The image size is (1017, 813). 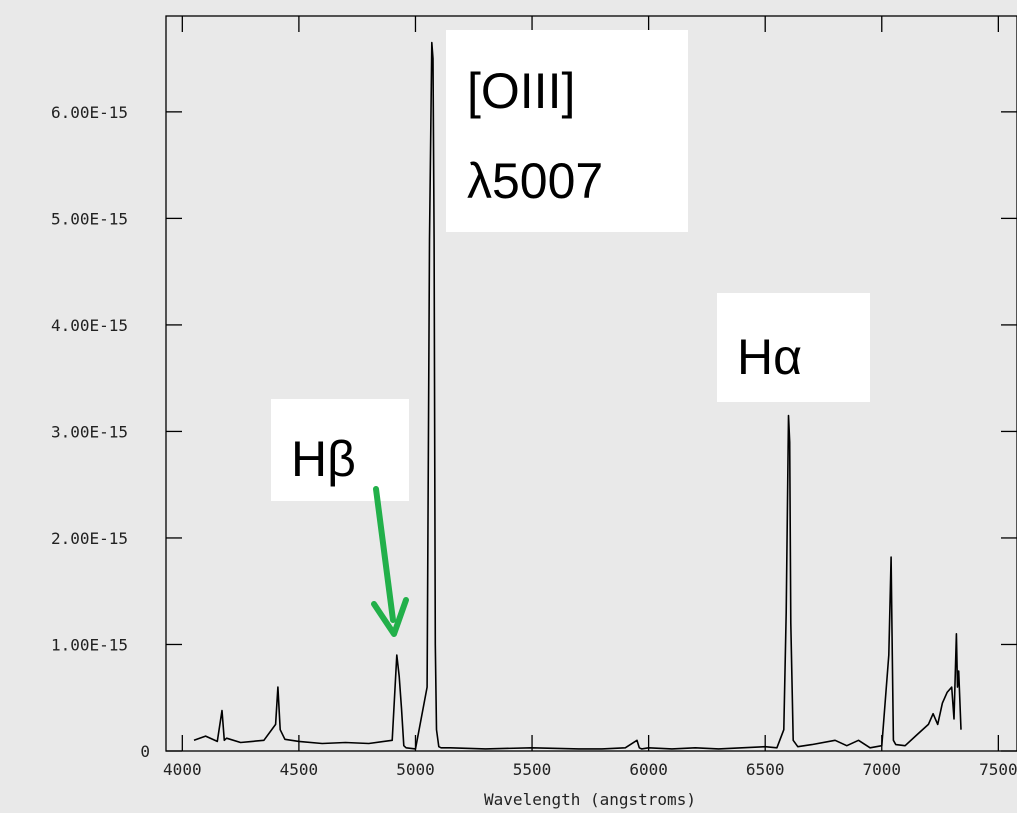 What do you see at coordinates (765, 769) in the screenshot?
I see `x-tick-label: 6500` at bounding box center [765, 769].